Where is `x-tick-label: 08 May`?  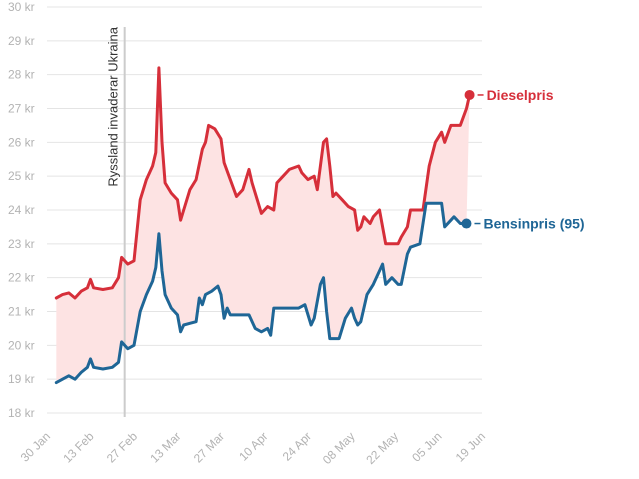
x-tick-label: 08 May is located at coordinates (339, 448).